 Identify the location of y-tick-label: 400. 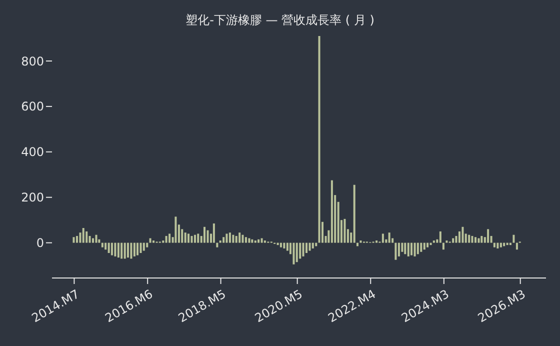
(32, 152).